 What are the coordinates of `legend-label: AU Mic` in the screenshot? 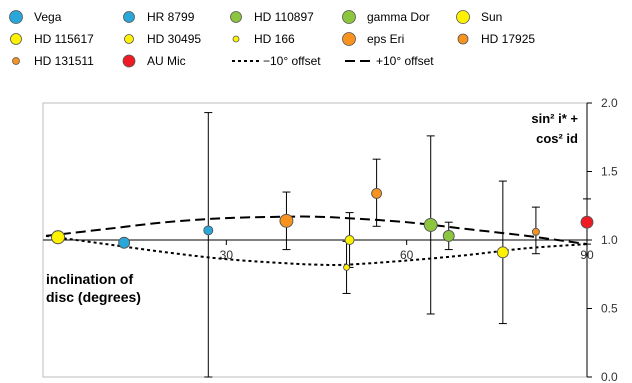 It's located at (166, 61).